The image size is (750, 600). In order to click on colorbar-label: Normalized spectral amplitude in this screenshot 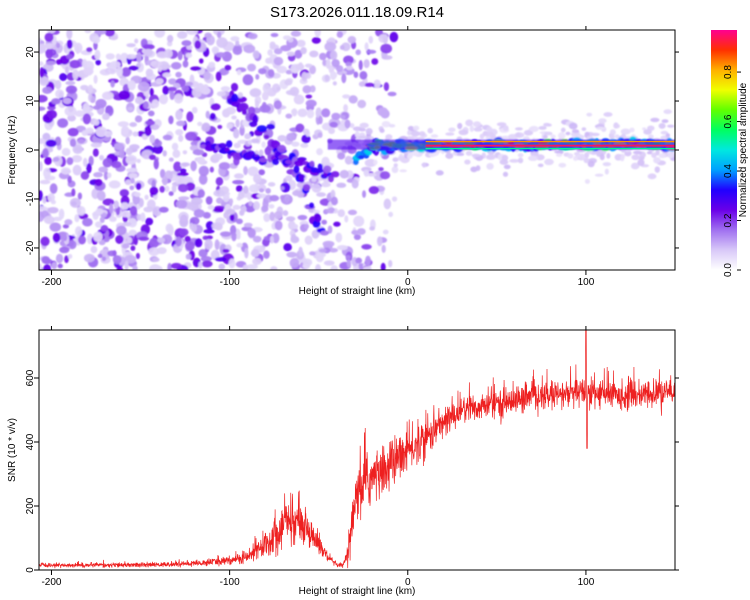, I will do `click(743, 149)`.